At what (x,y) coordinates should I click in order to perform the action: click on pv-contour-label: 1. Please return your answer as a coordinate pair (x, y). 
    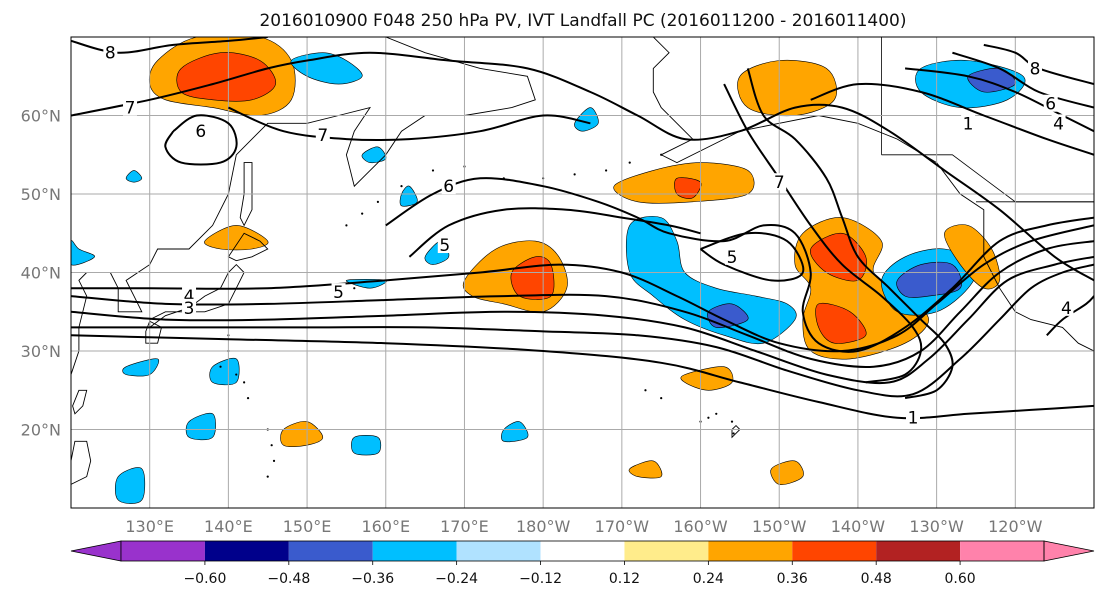
    Looking at the image, I should click on (968, 124).